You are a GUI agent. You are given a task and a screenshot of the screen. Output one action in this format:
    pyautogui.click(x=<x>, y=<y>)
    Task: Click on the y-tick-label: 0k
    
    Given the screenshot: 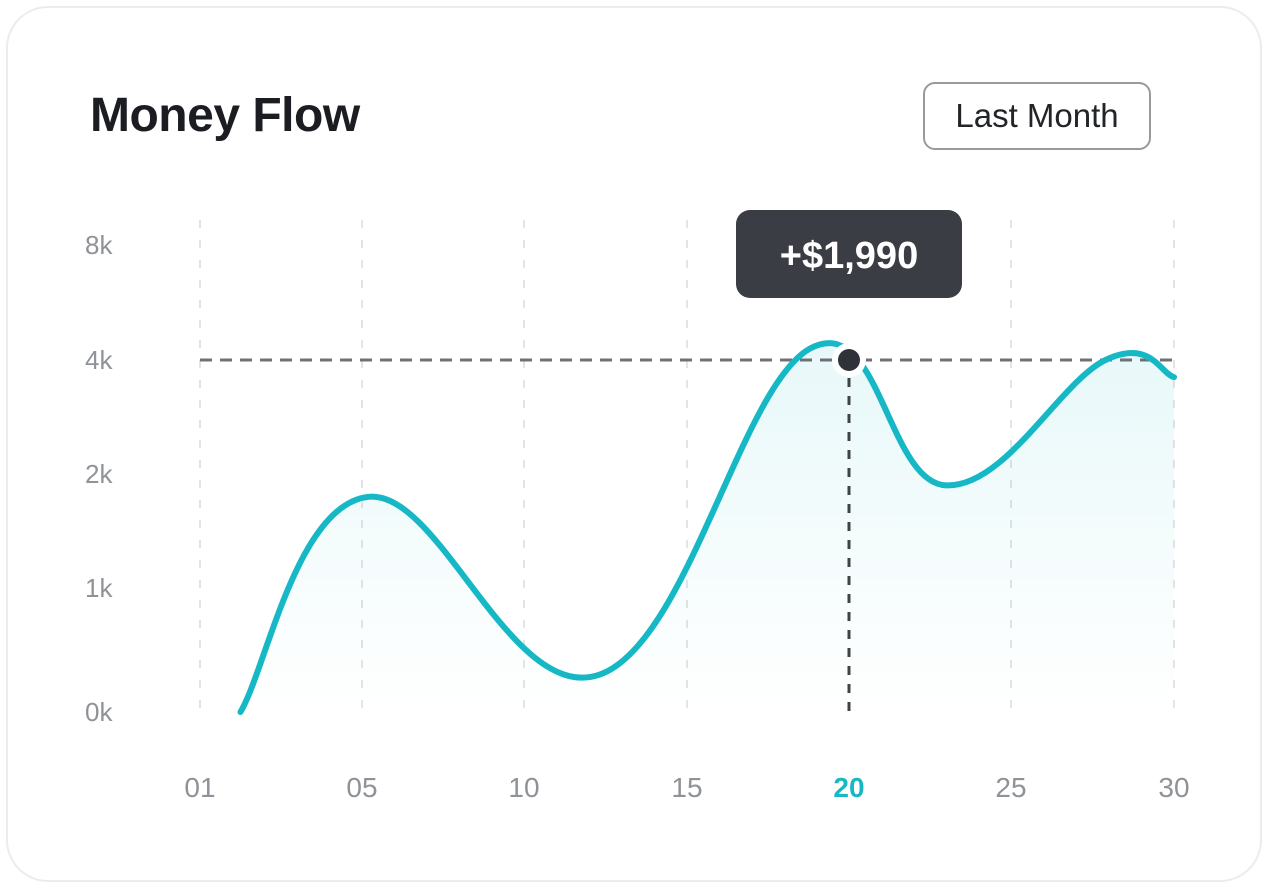 What is the action you would take?
    pyautogui.click(x=99, y=712)
    